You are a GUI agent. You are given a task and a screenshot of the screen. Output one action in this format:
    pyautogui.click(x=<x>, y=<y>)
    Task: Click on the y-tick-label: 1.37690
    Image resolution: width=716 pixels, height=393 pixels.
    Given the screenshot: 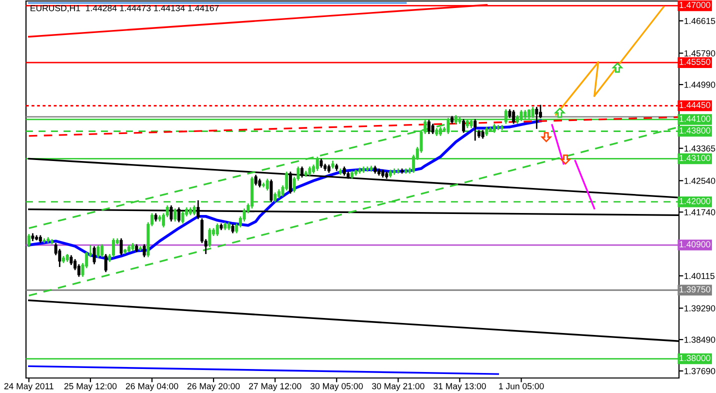 What is the action you would take?
    pyautogui.click(x=700, y=371)
    